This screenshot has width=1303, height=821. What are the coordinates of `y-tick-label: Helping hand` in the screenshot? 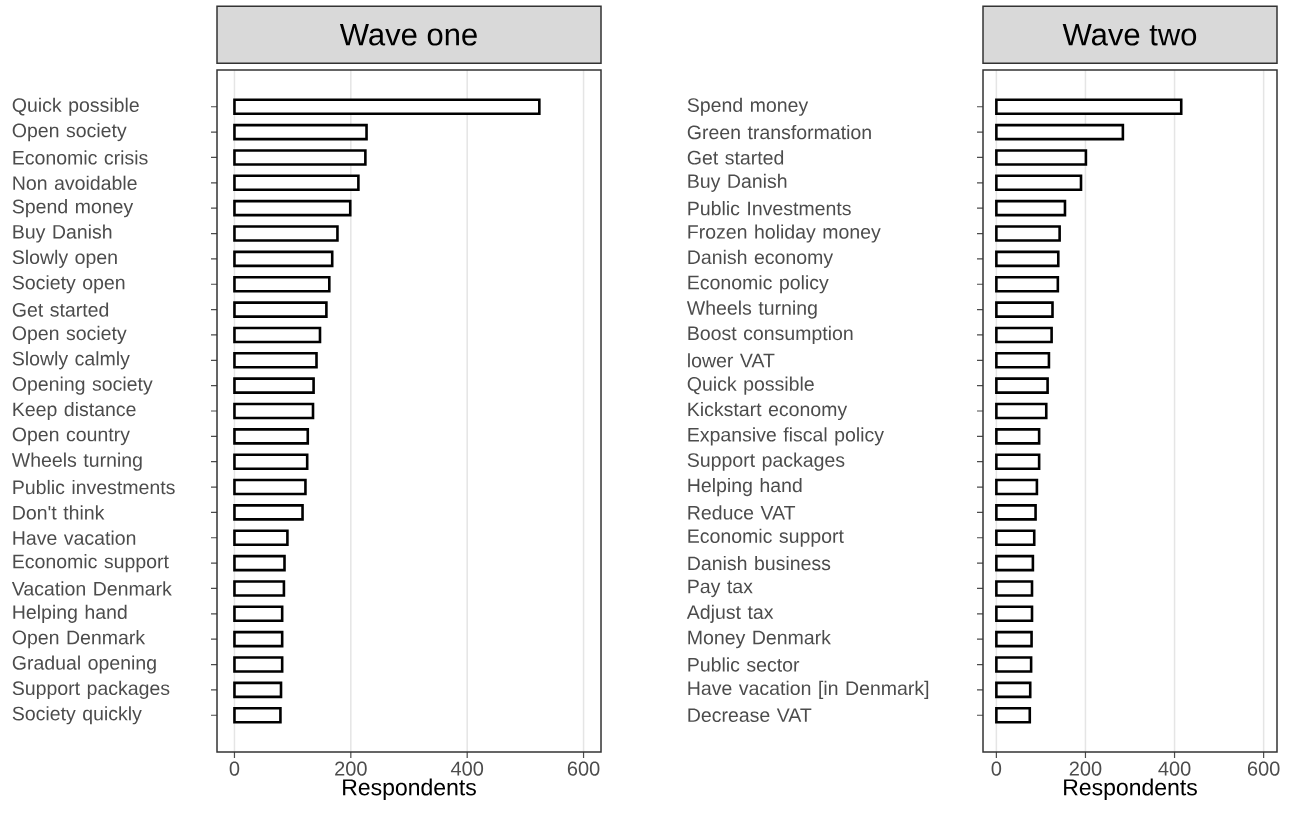 It's located at (70, 613).